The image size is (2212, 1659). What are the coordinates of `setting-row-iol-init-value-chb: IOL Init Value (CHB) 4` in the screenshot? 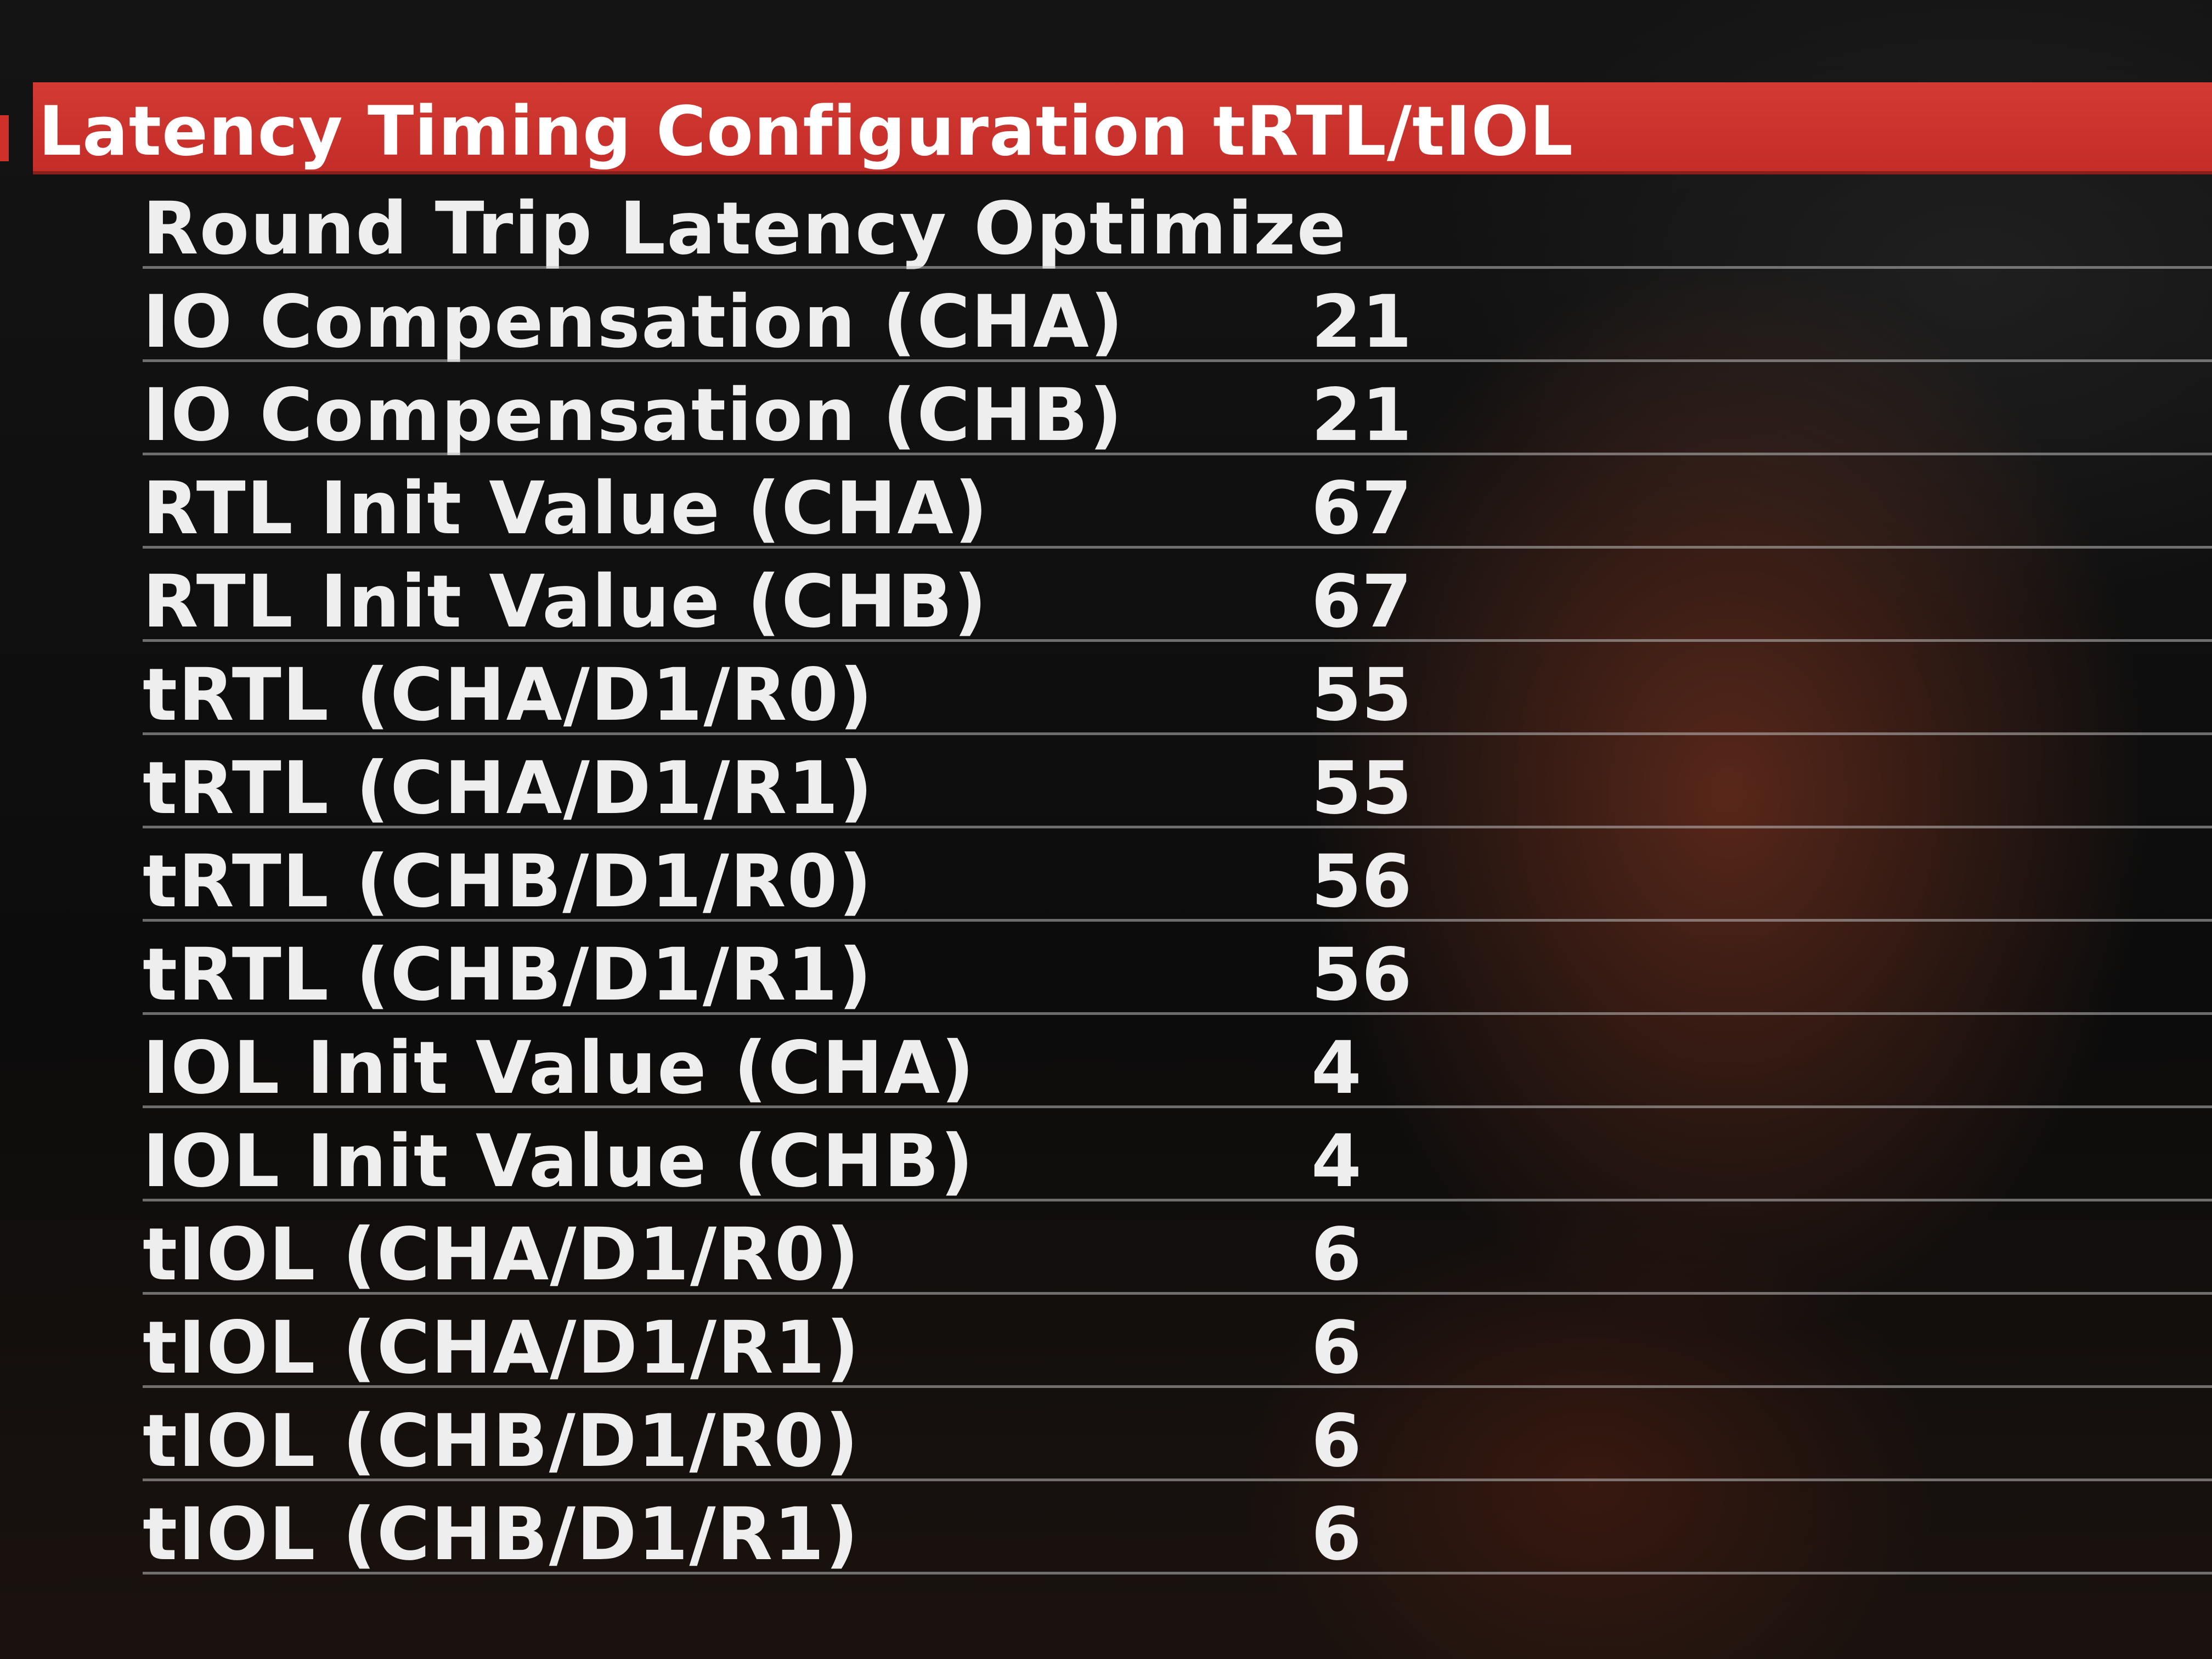 It's located at (1177, 1156).